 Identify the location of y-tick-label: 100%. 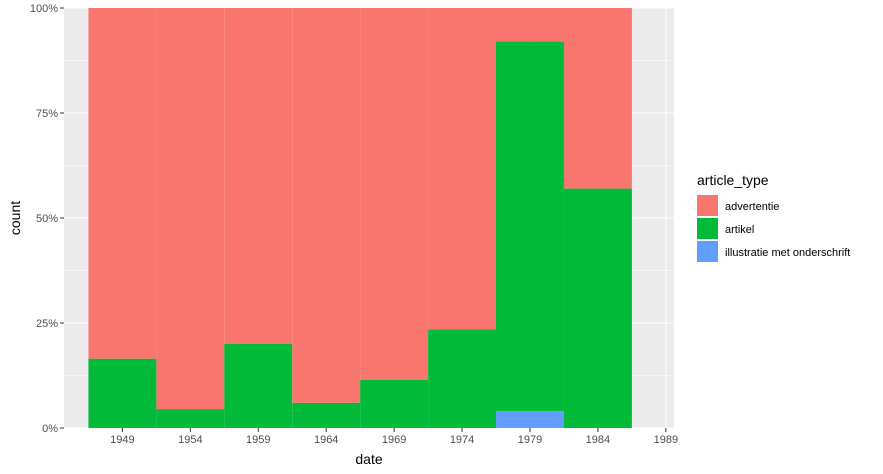
(44, 9).